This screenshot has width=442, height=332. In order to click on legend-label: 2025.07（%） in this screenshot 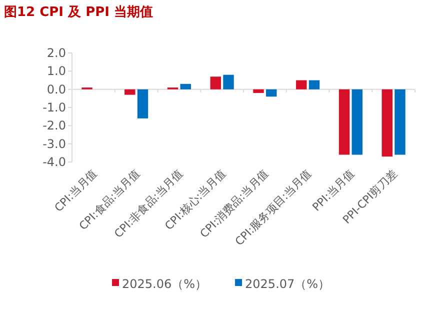, I will do `click(287, 284)`.